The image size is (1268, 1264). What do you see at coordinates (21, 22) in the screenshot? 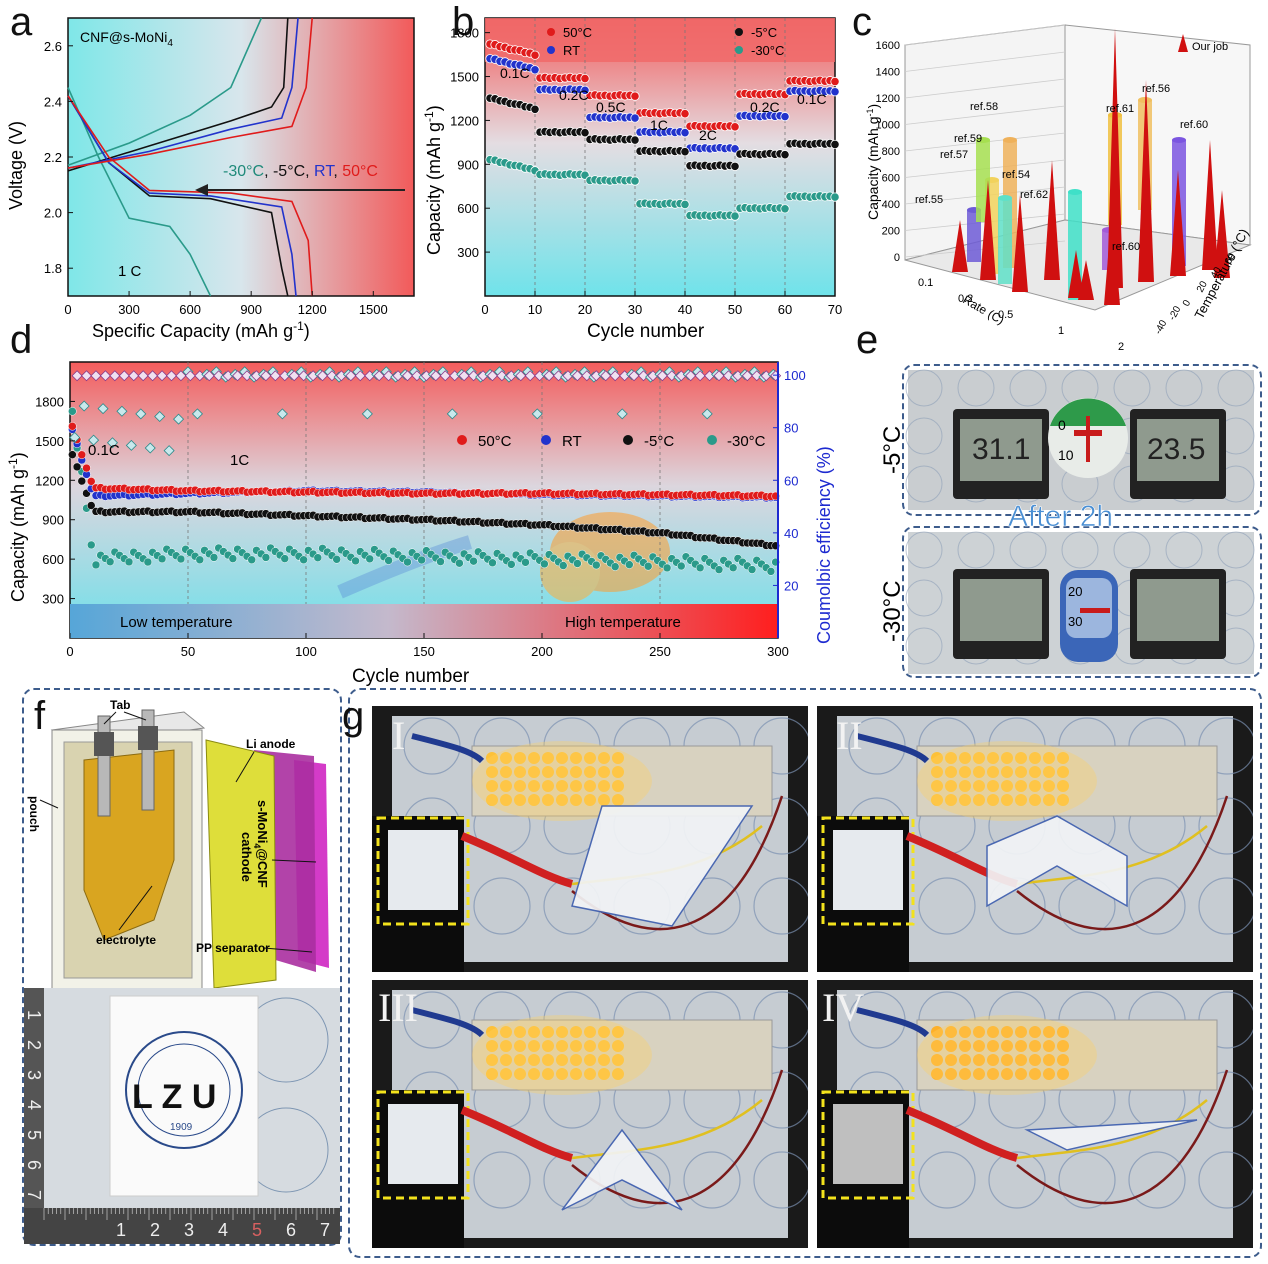
I see `panel-a-letter: a` at bounding box center [21, 22].